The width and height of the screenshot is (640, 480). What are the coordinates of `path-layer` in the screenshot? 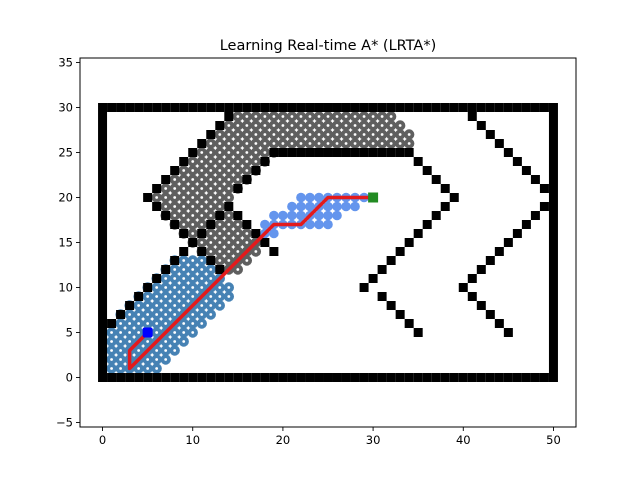 It's located at (251, 283).